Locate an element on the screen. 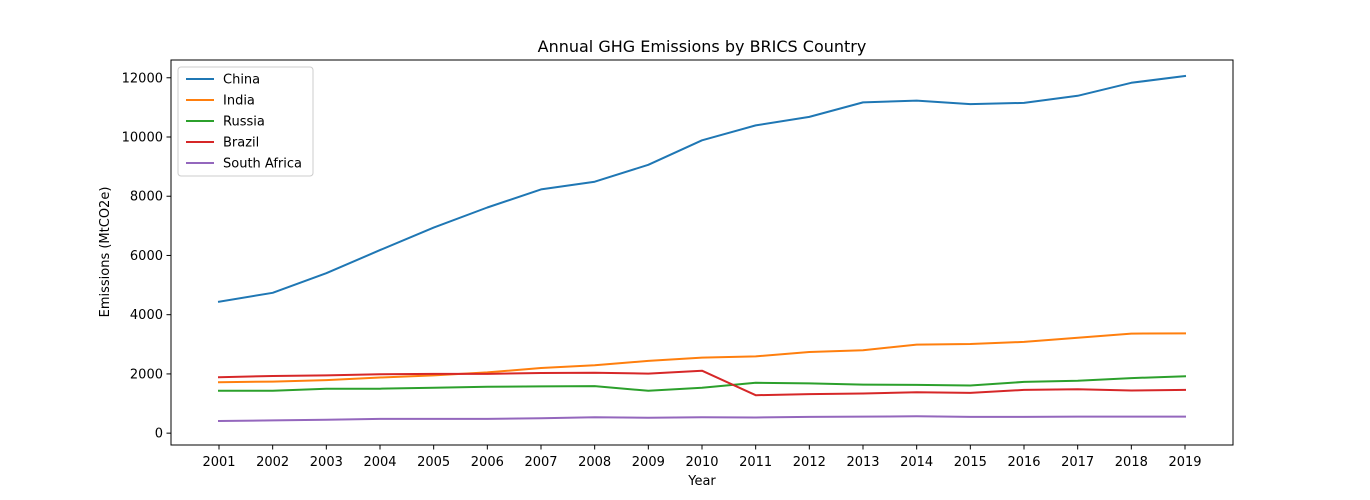 This screenshot has width=1370, height=500. legend: China India Russia Brazil South Africa is located at coordinates (245, 121).